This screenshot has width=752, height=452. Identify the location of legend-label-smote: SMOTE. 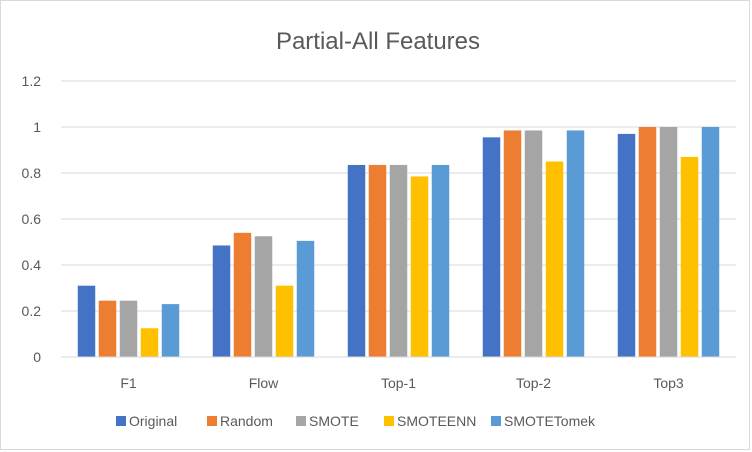
(334, 421).